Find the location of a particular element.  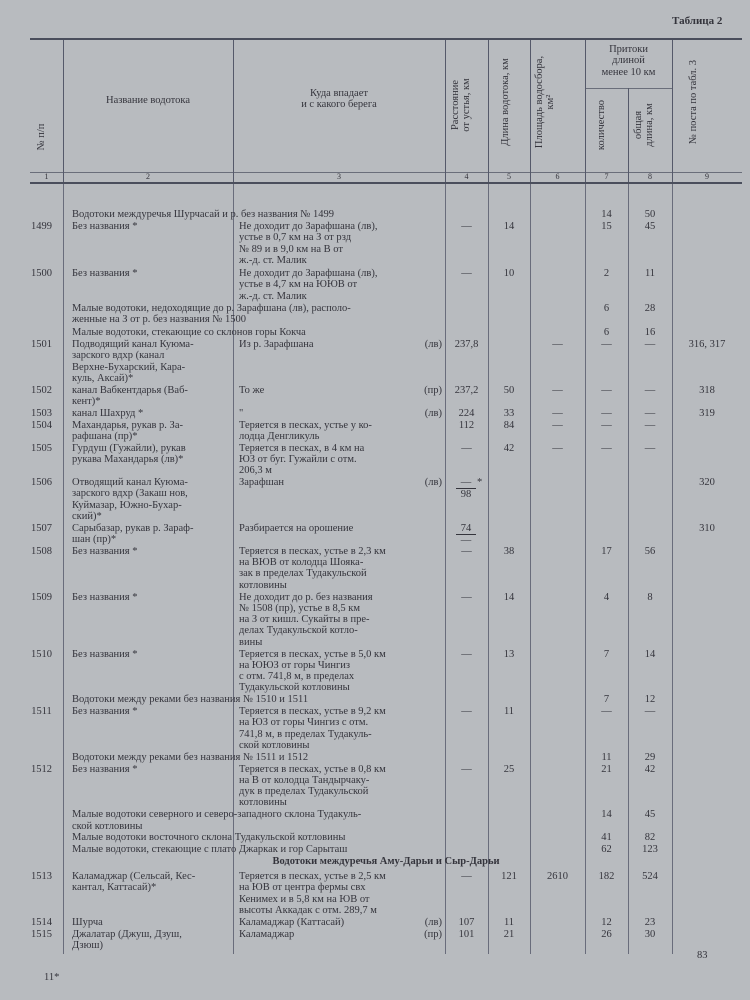

length: 14 is located at coordinates (509, 226).